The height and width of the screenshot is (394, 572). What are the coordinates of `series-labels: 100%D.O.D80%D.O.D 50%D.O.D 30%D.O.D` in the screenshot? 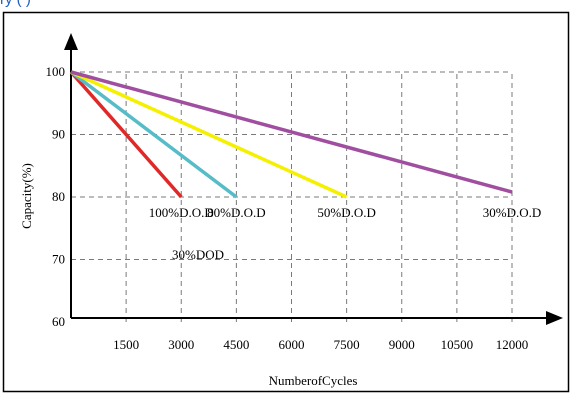 It's located at (345, 212).